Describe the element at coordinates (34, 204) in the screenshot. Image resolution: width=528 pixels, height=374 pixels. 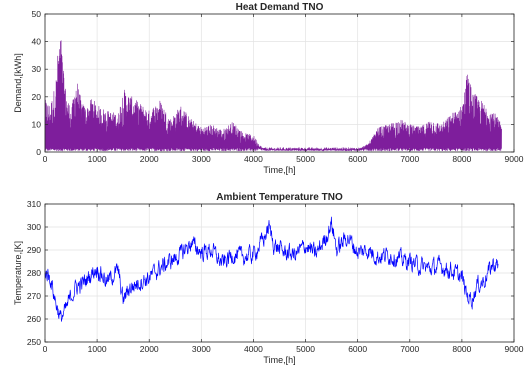
I see `y-tick-label: 310` at that location.